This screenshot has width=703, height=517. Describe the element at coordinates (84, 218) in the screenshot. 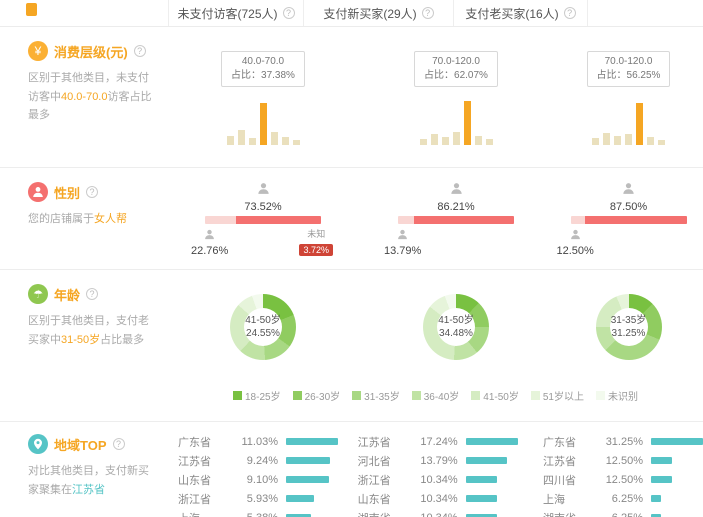

I see `gender-left-panel: 性别 ? 您的店铺属于女人帮` at that location.